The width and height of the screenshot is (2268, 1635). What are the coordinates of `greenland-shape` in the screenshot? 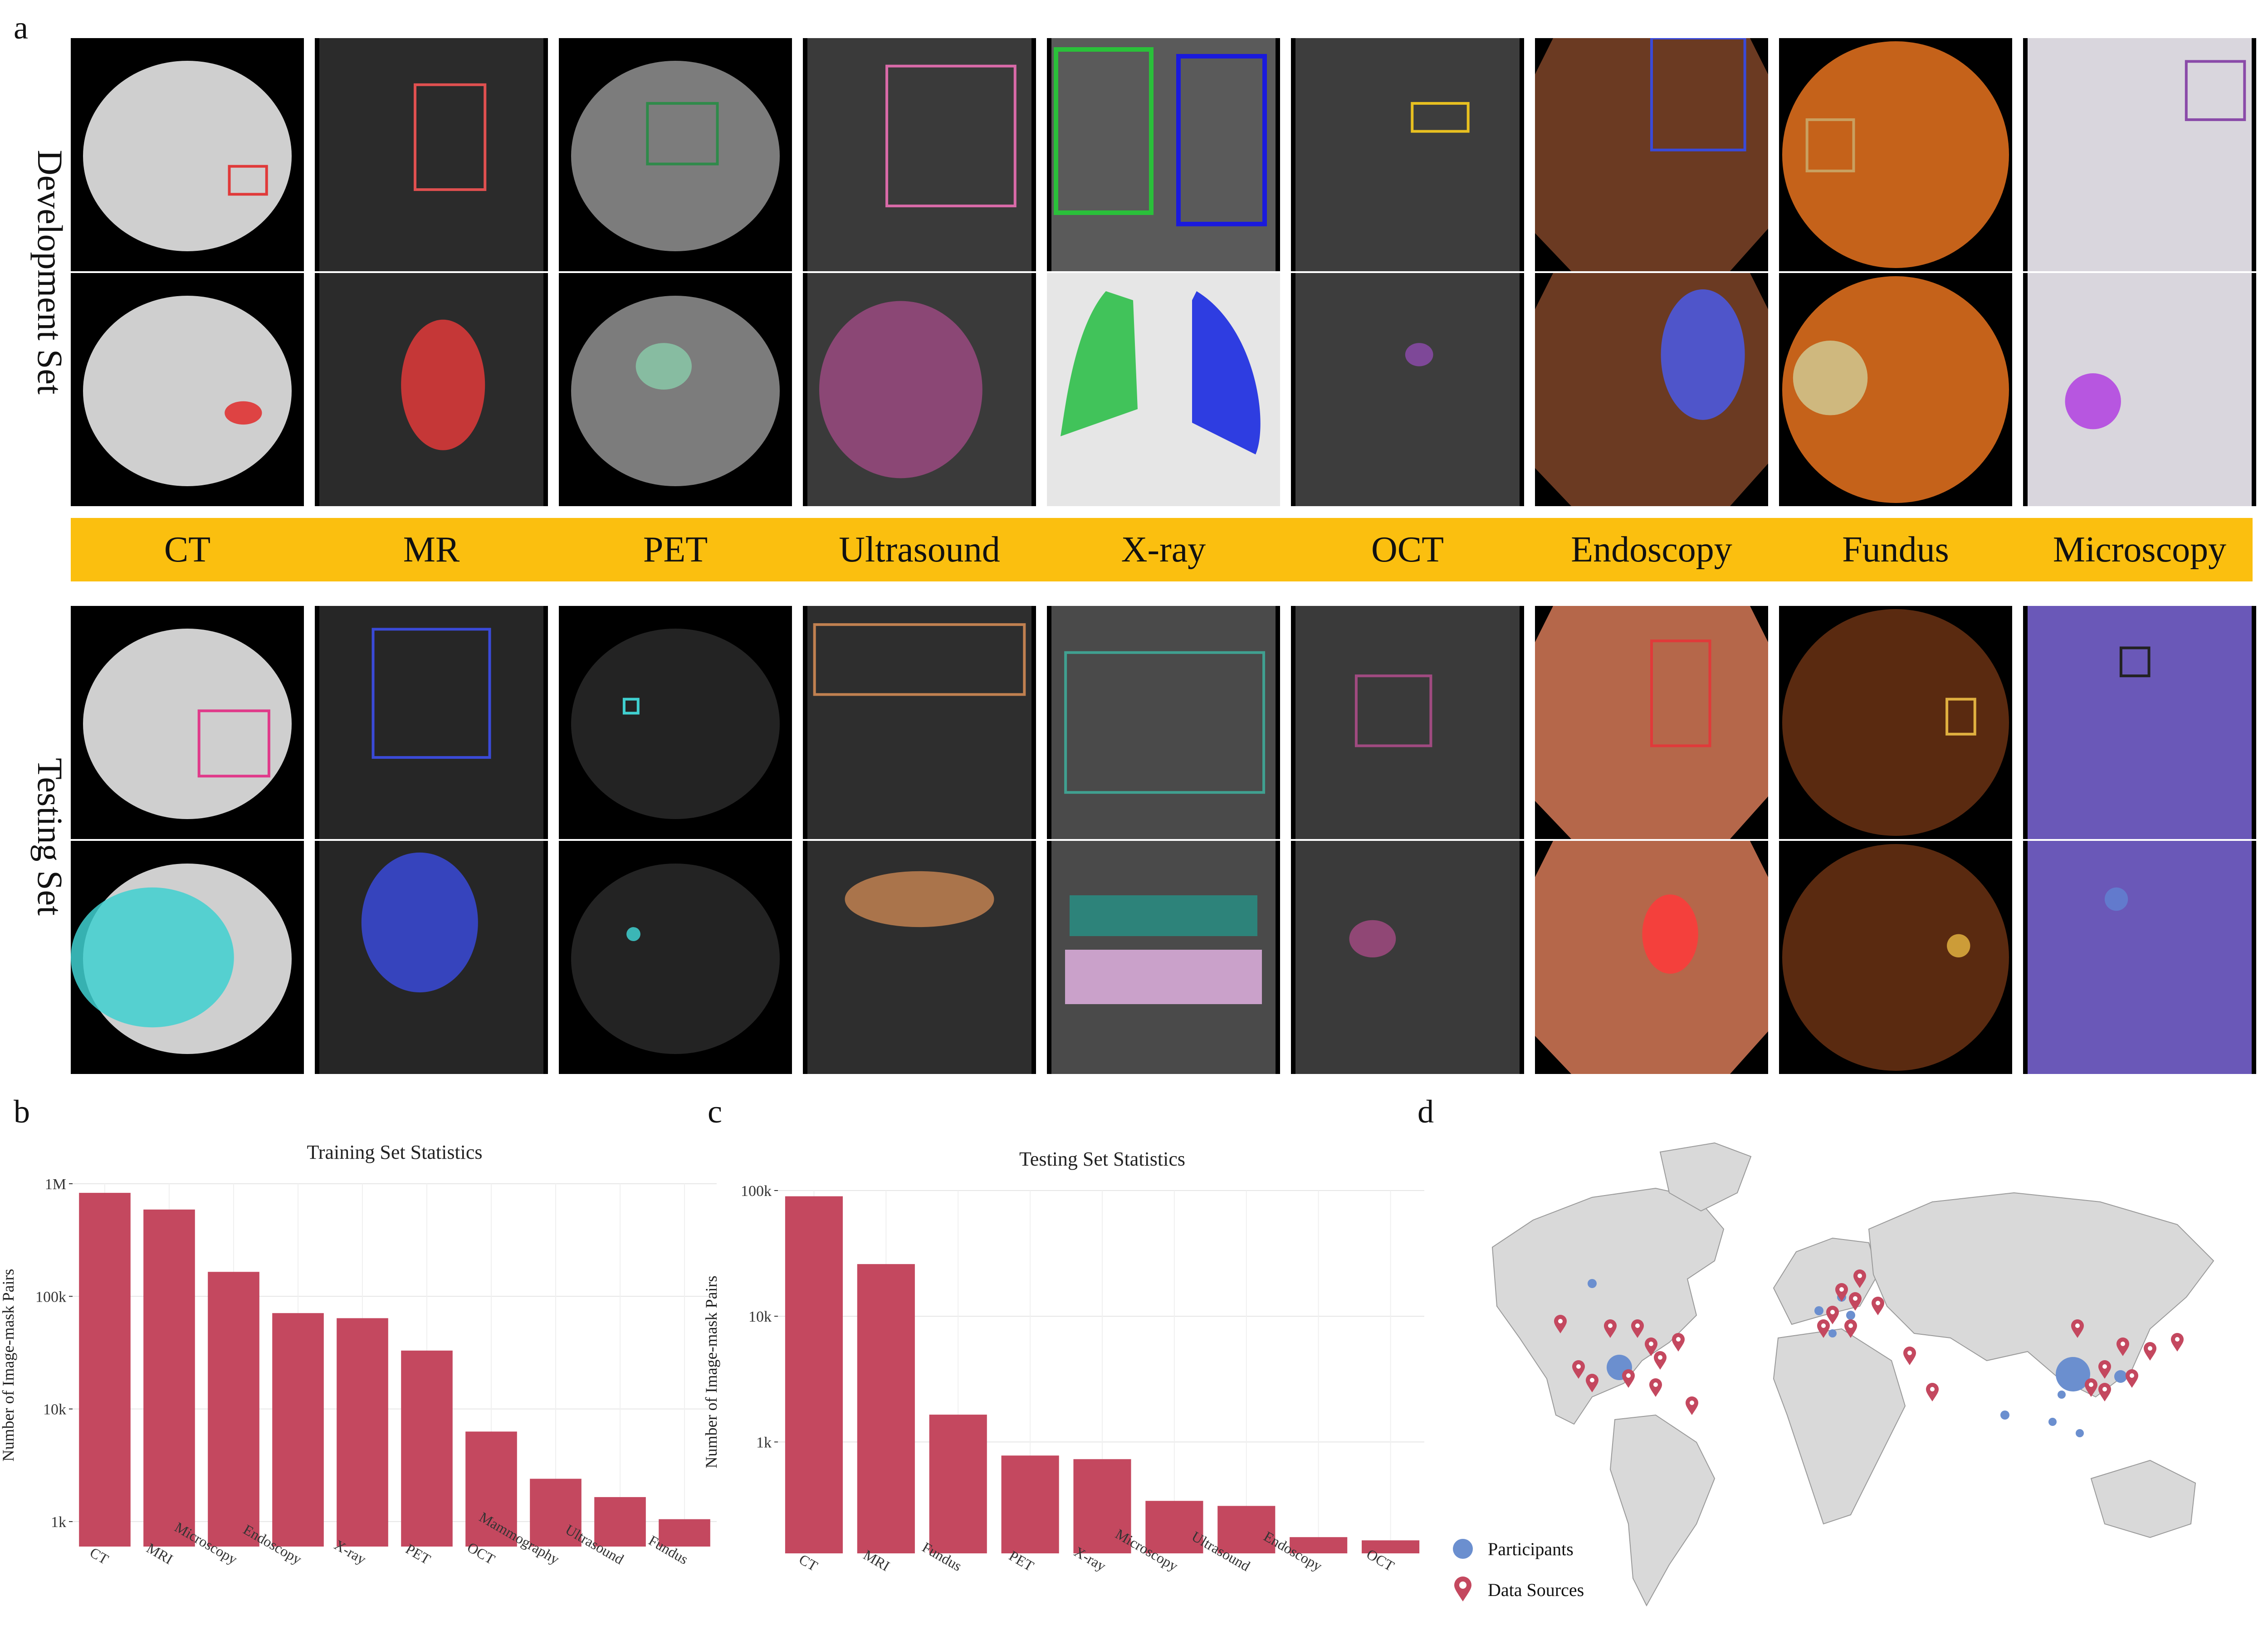 It's located at (1706, 1177).